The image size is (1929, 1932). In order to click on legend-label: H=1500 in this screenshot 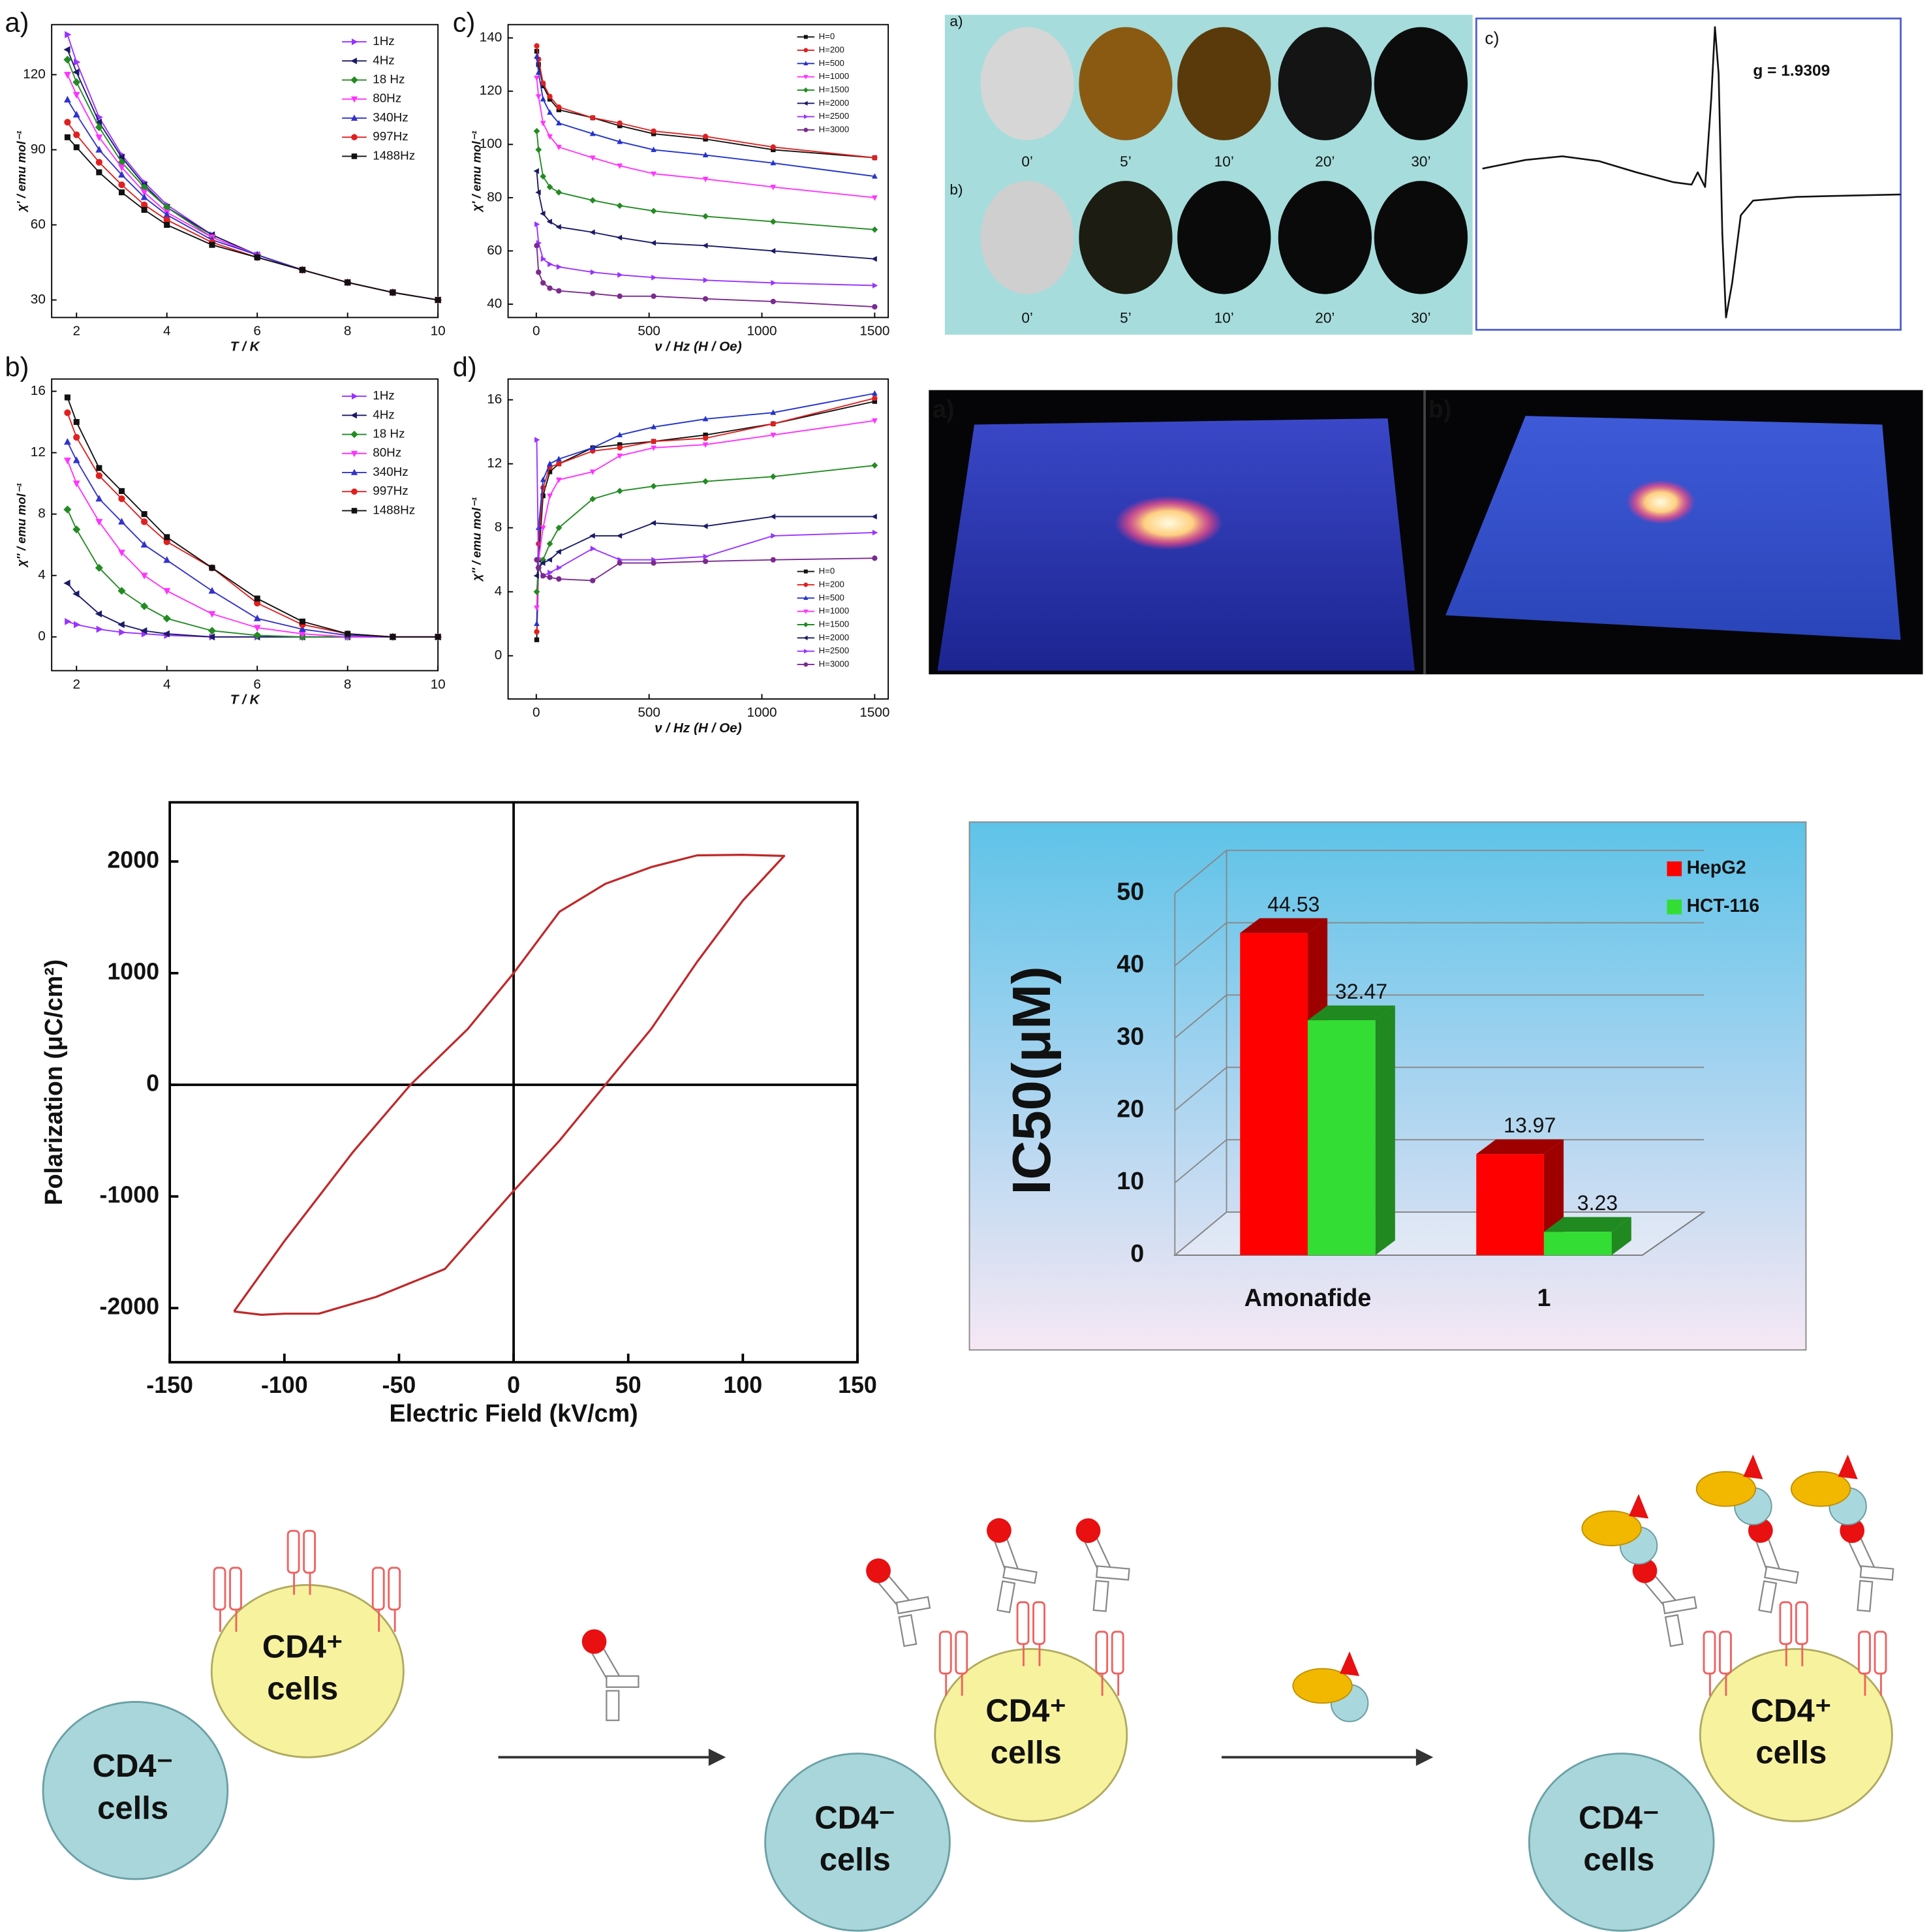, I will do `click(834, 89)`.